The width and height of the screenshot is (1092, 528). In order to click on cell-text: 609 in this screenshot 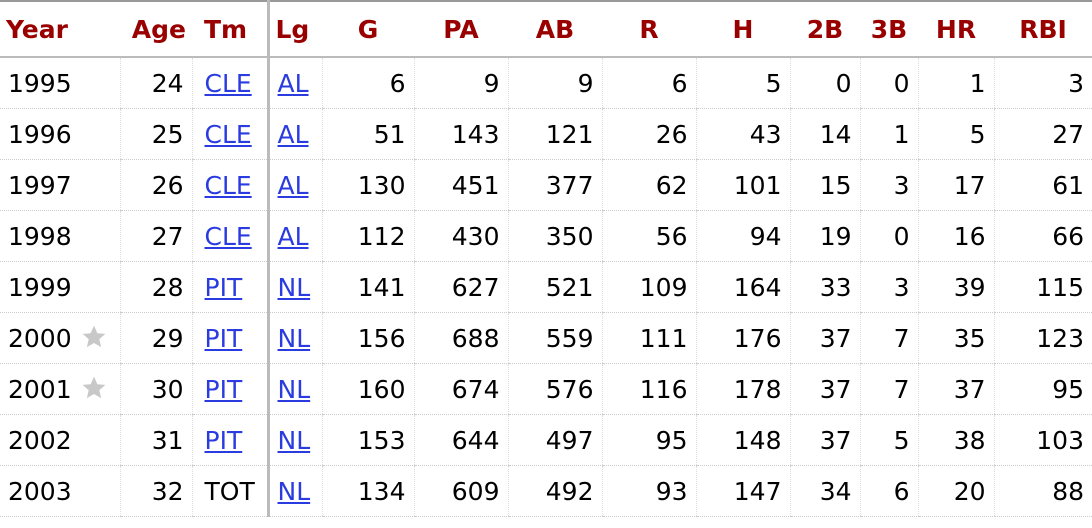, I will do `click(475, 491)`.